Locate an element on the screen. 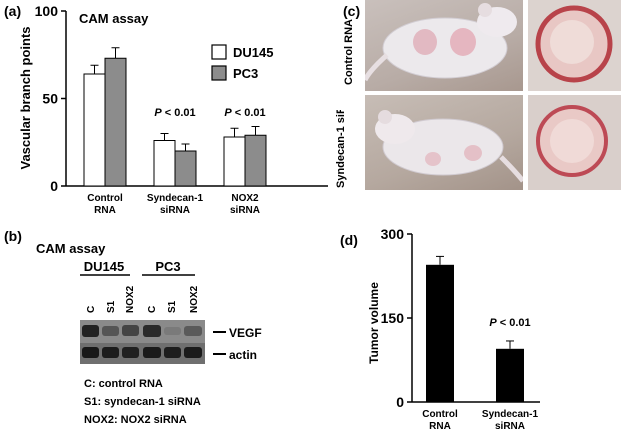  row-label-control: Control RNA is located at coordinates (350, 52).